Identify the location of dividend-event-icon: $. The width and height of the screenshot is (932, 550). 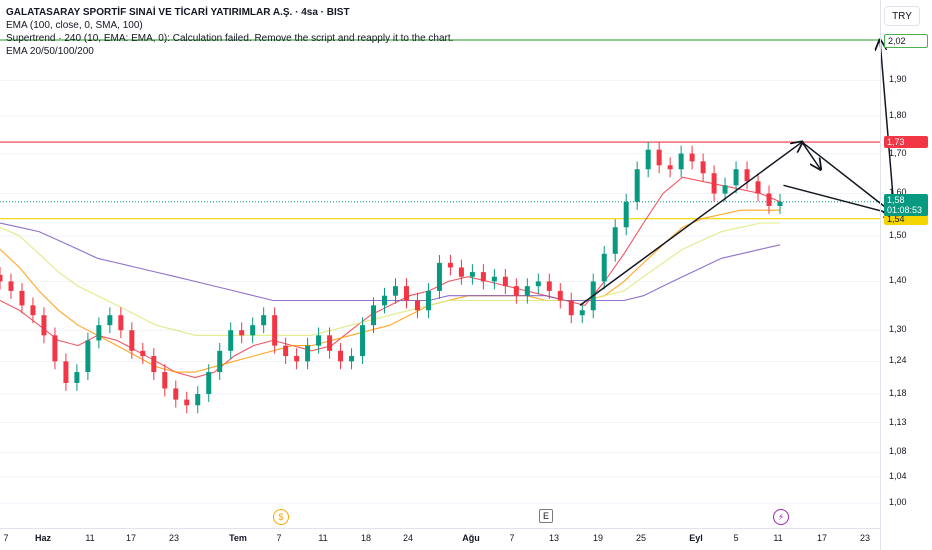
(281, 517).